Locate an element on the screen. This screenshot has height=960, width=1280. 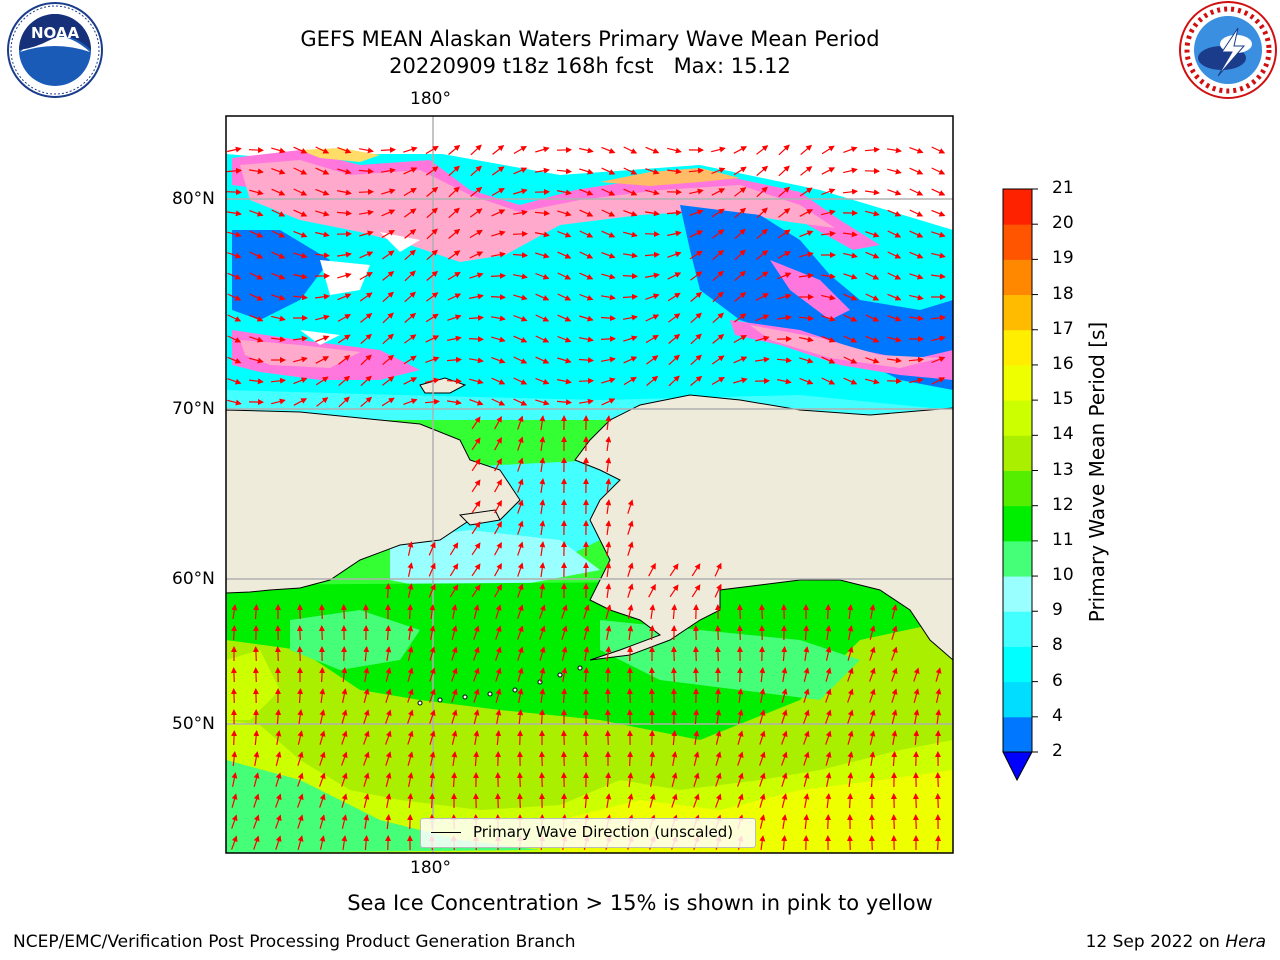
lat-label-50: 50°N is located at coordinates (193, 724).